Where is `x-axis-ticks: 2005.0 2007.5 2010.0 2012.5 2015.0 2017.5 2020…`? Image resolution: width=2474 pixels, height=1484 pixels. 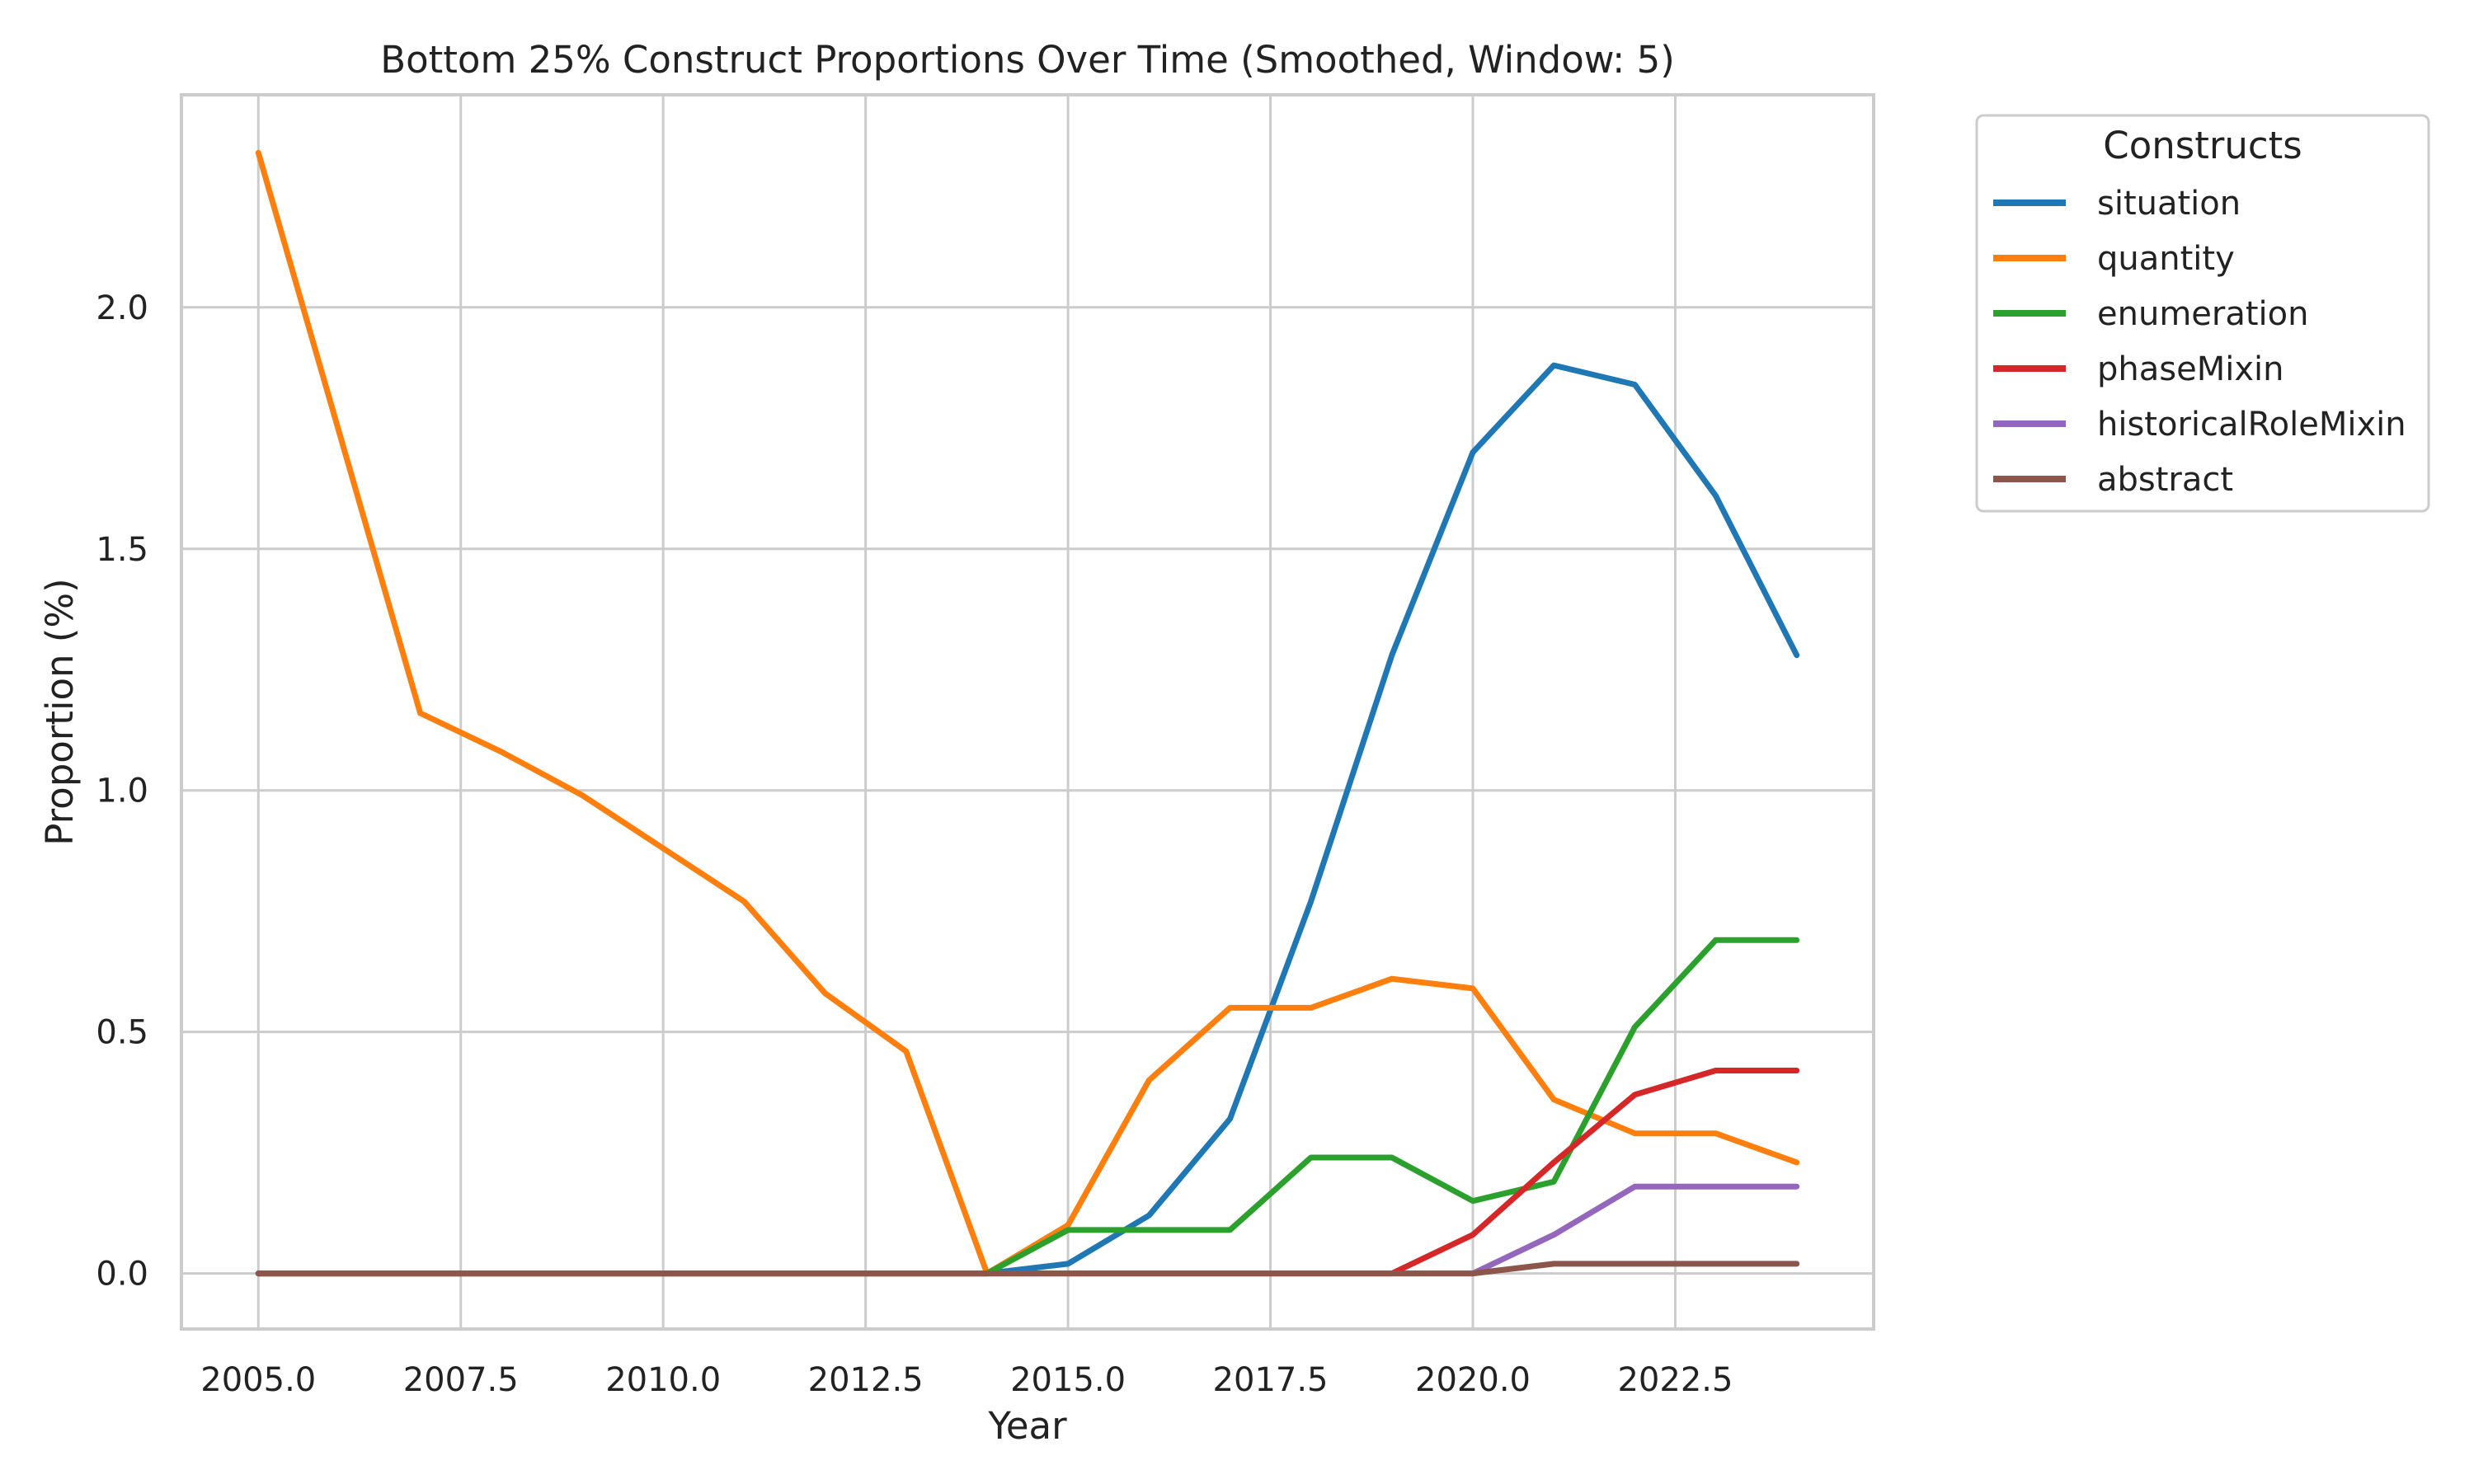
x-axis-ticks: 2005.0 2007.5 2010.0 2012.5 2015.0 2017.5 2020… is located at coordinates (966, 1380).